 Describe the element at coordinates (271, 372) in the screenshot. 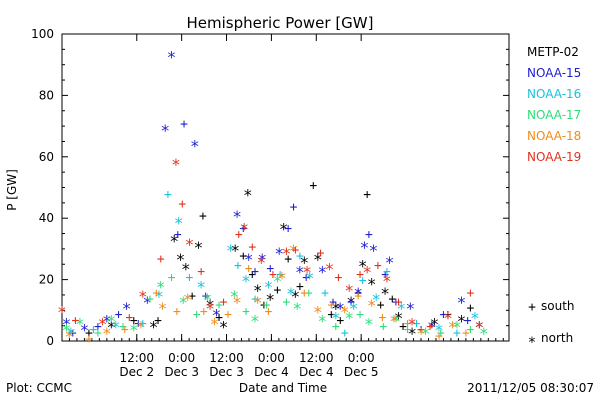

I see `x-tick-date-label: Dec 4` at that location.